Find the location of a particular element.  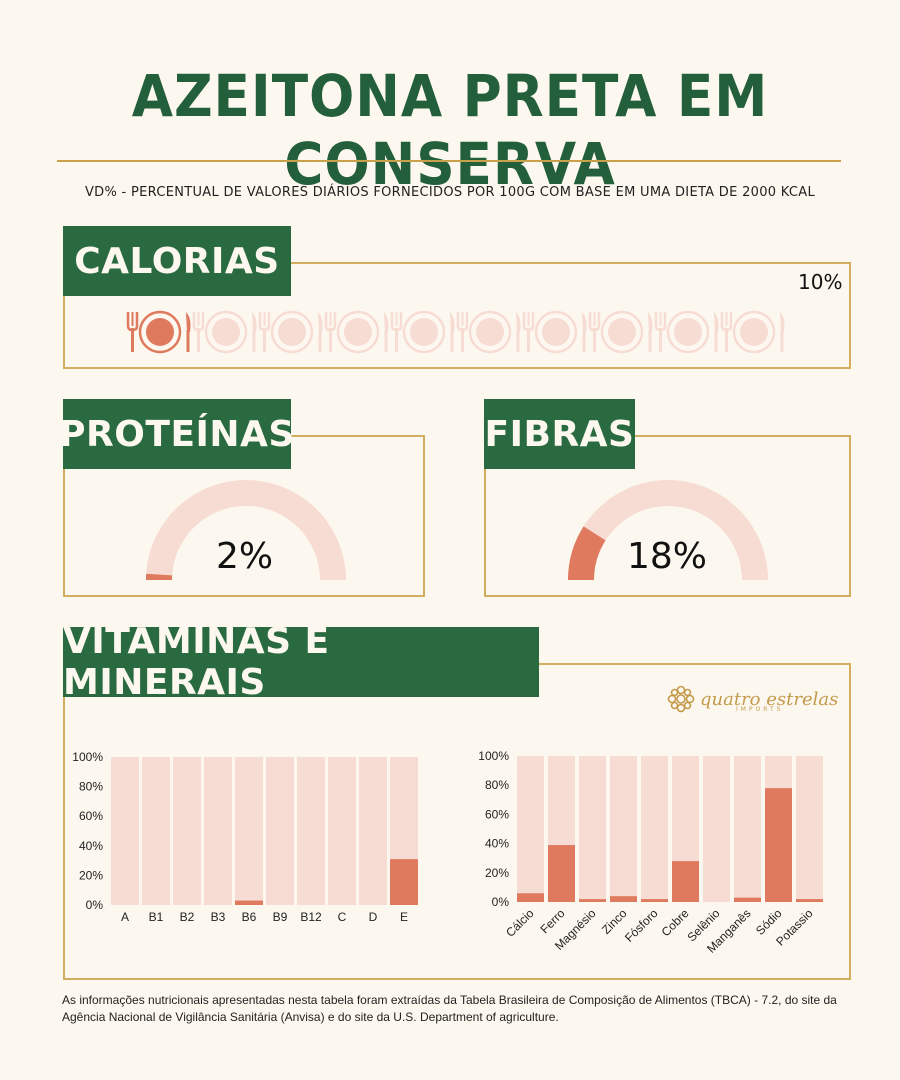

x-tick-label: Fósforo is located at coordinates (641, 925).